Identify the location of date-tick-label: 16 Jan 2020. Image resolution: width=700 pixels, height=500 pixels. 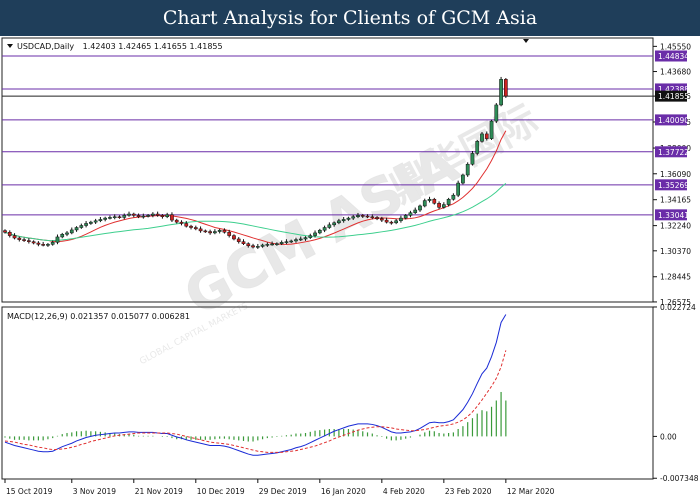
(343, 491).